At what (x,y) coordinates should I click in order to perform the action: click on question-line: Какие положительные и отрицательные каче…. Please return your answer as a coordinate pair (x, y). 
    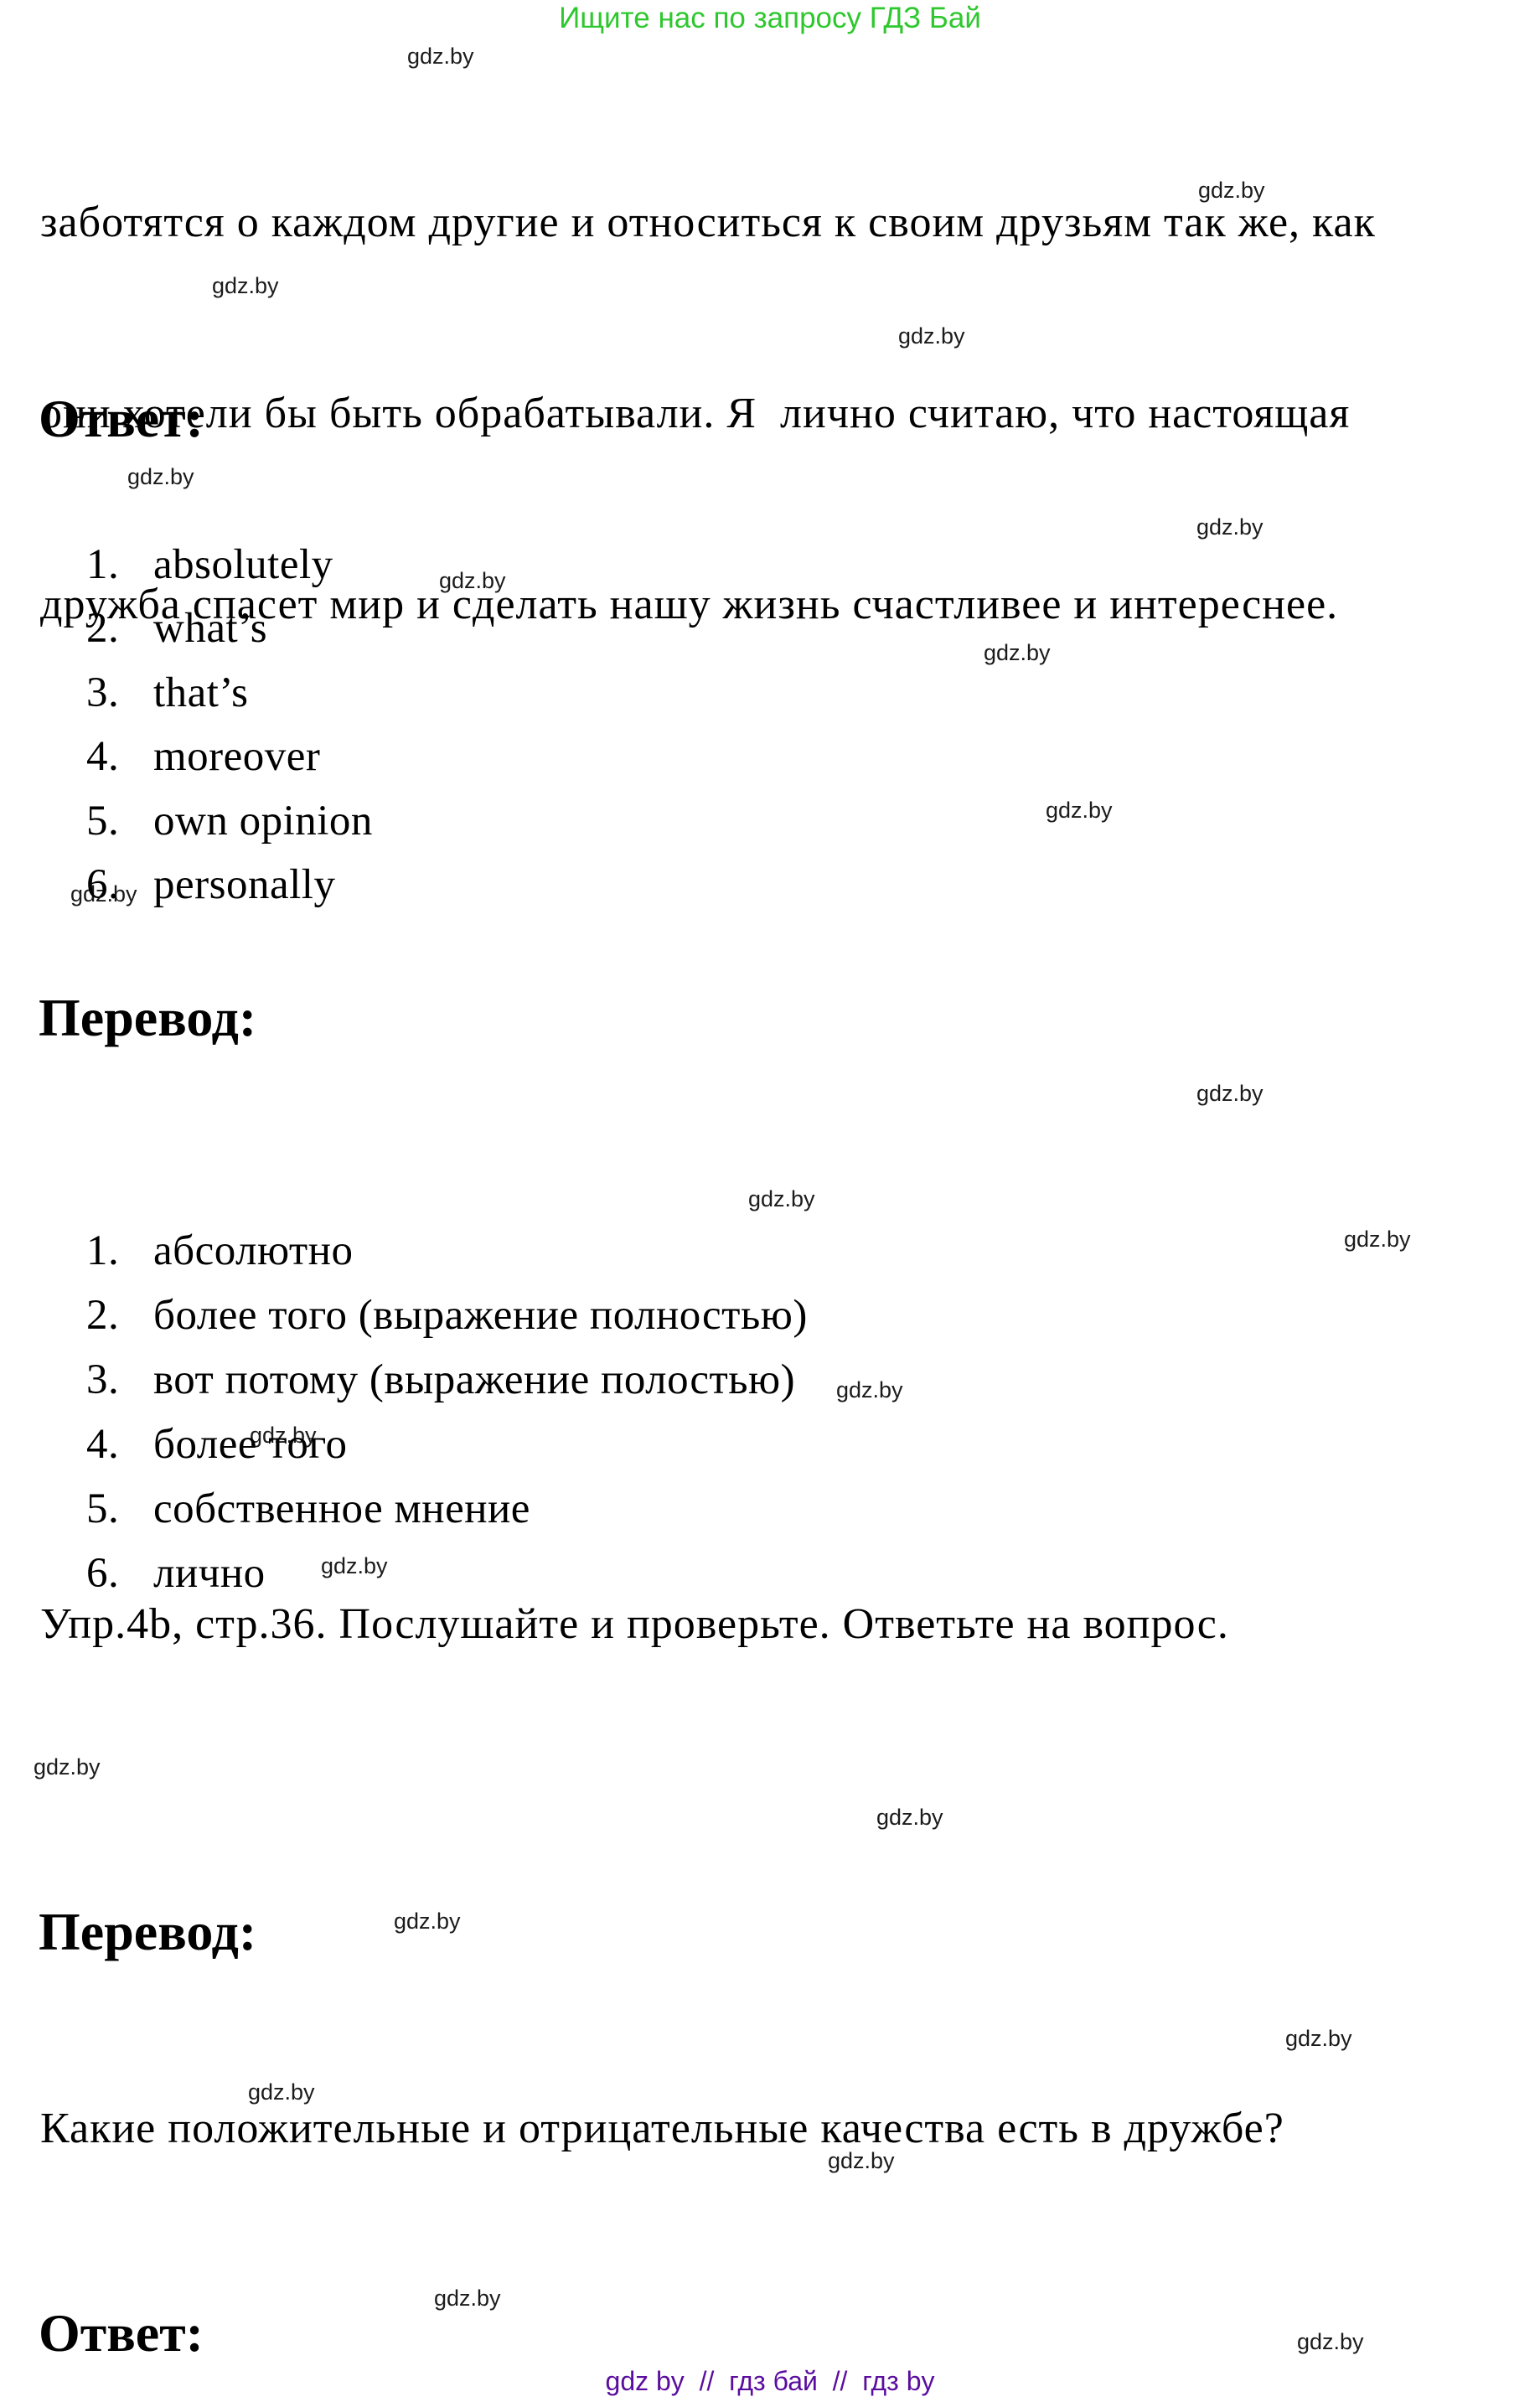
    Looking at the image, I should click on (662, 2128).